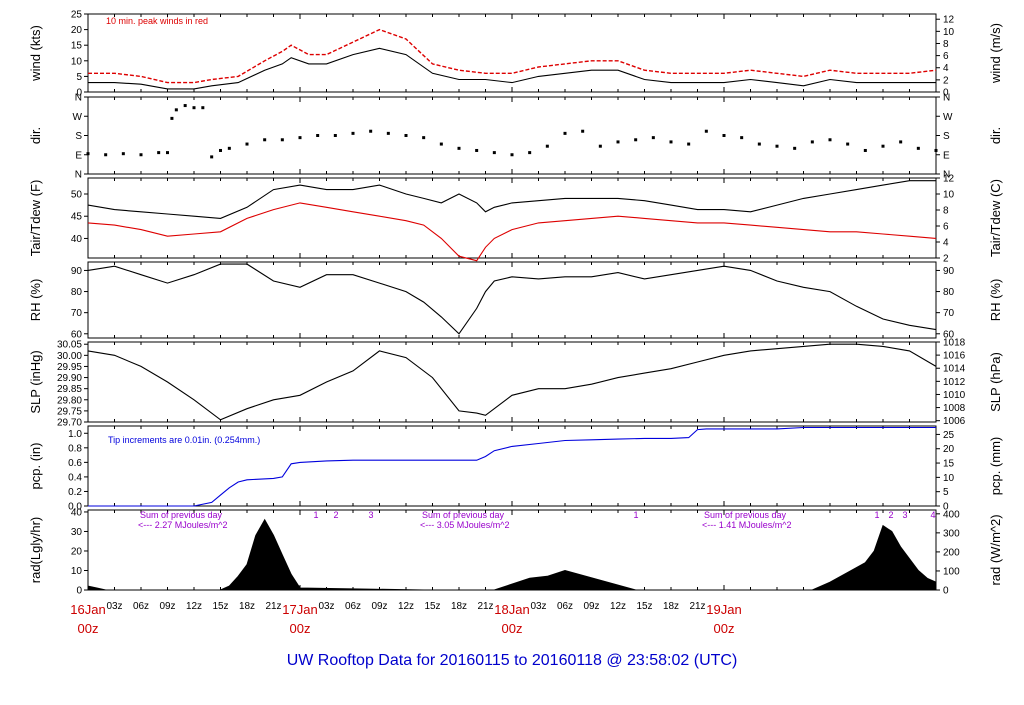  Describe the element at coordinates (644, 606) in the screenshot. I see `x-hour-label: 15z` at that location.